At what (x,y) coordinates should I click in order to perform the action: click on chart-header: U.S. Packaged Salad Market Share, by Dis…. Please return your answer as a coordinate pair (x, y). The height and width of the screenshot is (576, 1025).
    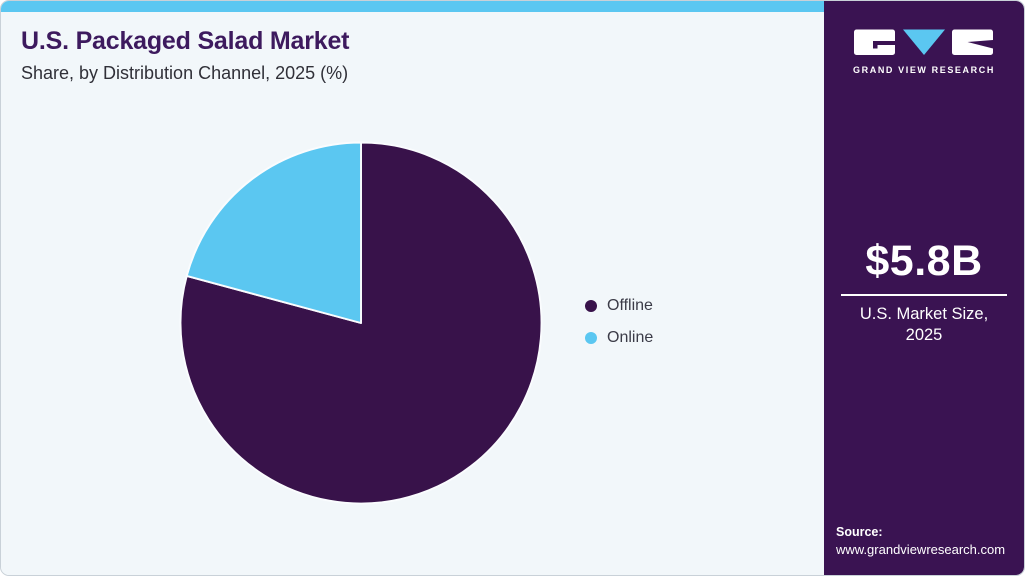
    Looking at the image, I should click on (185, 55).